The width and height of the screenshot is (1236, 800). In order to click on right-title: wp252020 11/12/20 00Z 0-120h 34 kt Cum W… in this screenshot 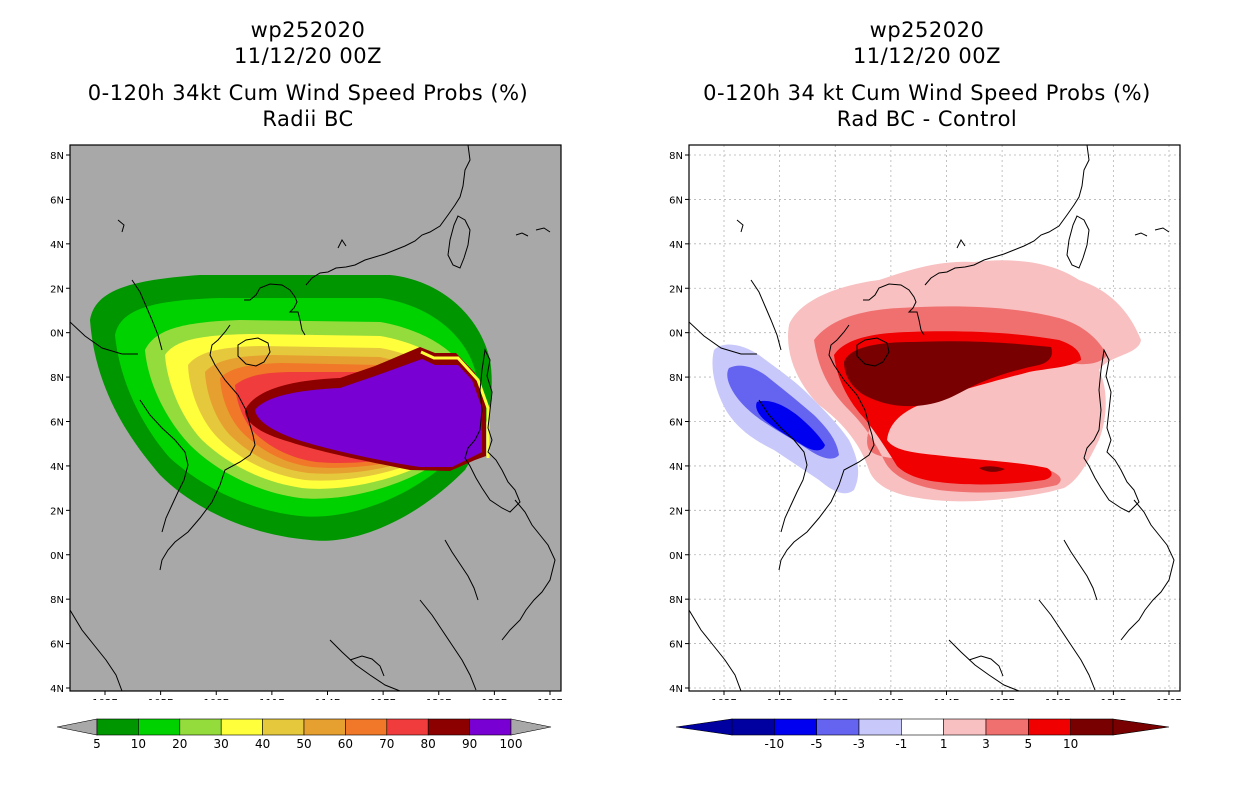, I will do `click(927, 74)`.